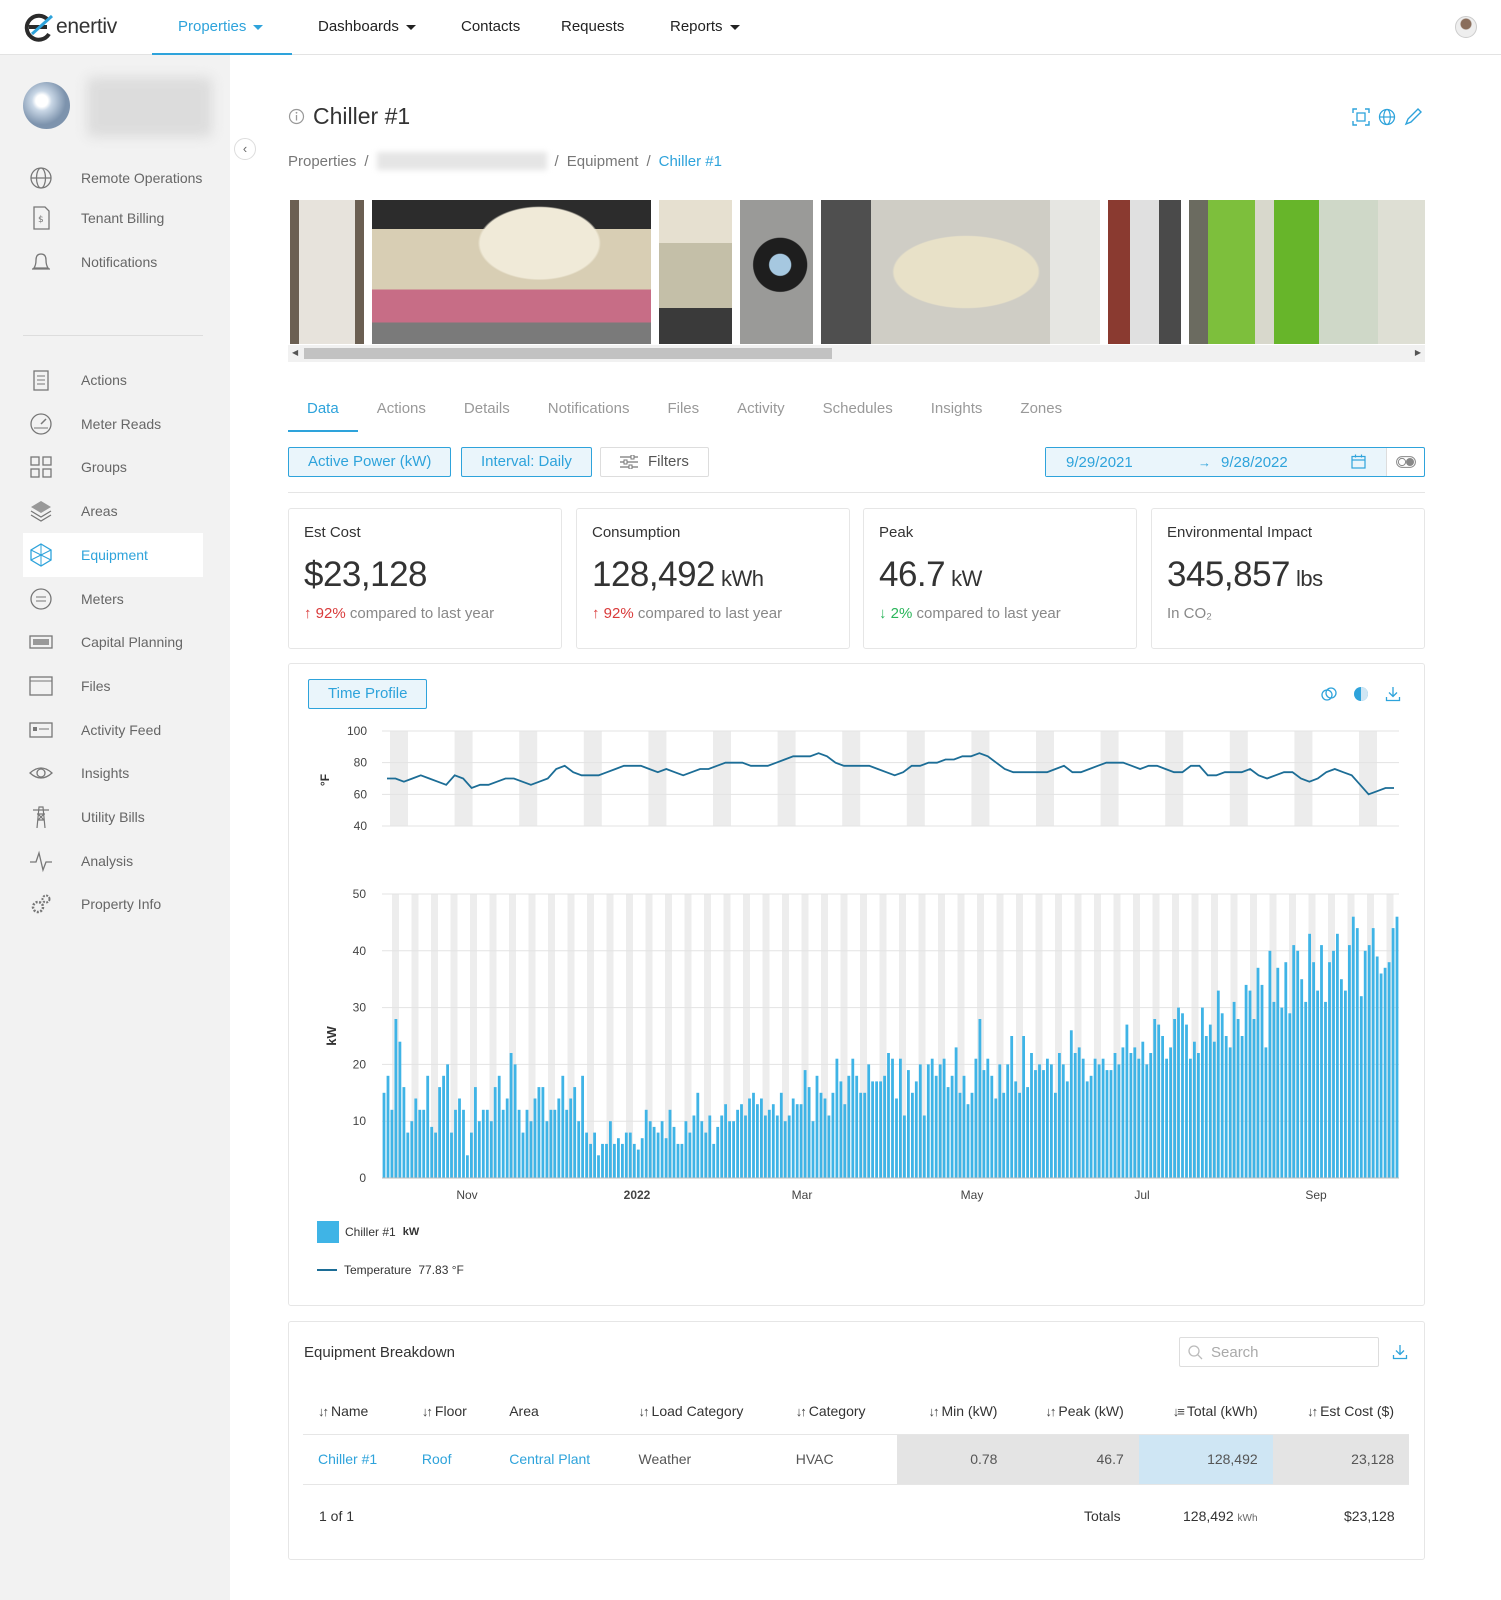  What do you see at coordinates (113, 467) in the screenshot?
I see `sidebar-item-groups: Groups` at bounding box center [113, 467].